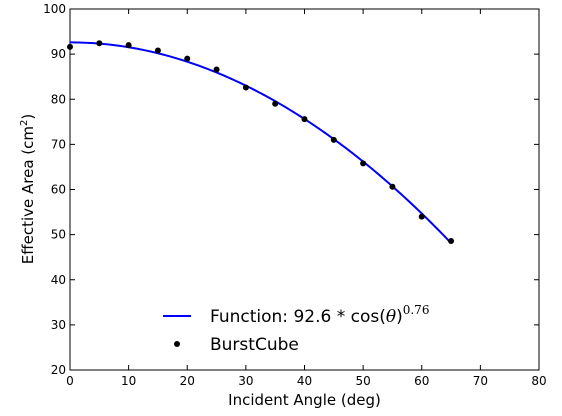  I want to click on y-tick-label: 90, so click(58, 54).